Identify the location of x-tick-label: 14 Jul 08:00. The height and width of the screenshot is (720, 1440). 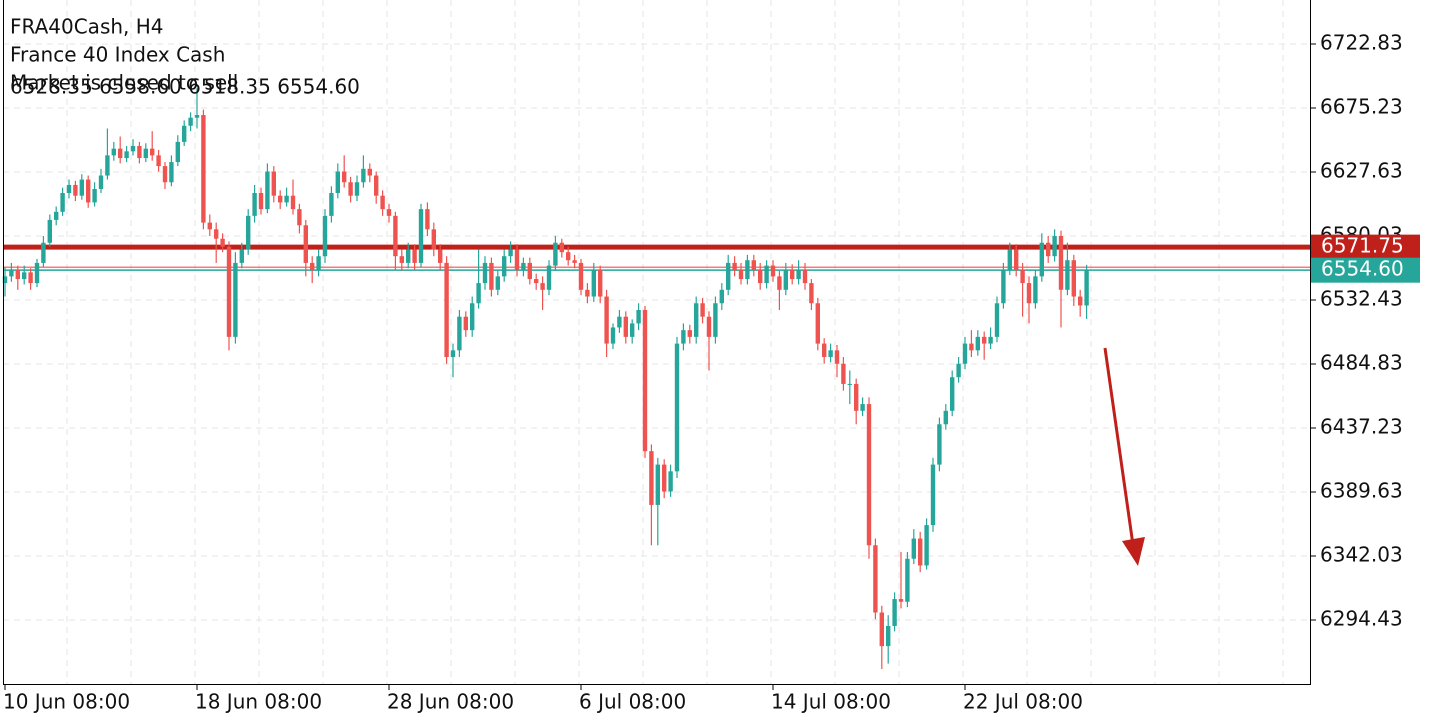
(831, 702).